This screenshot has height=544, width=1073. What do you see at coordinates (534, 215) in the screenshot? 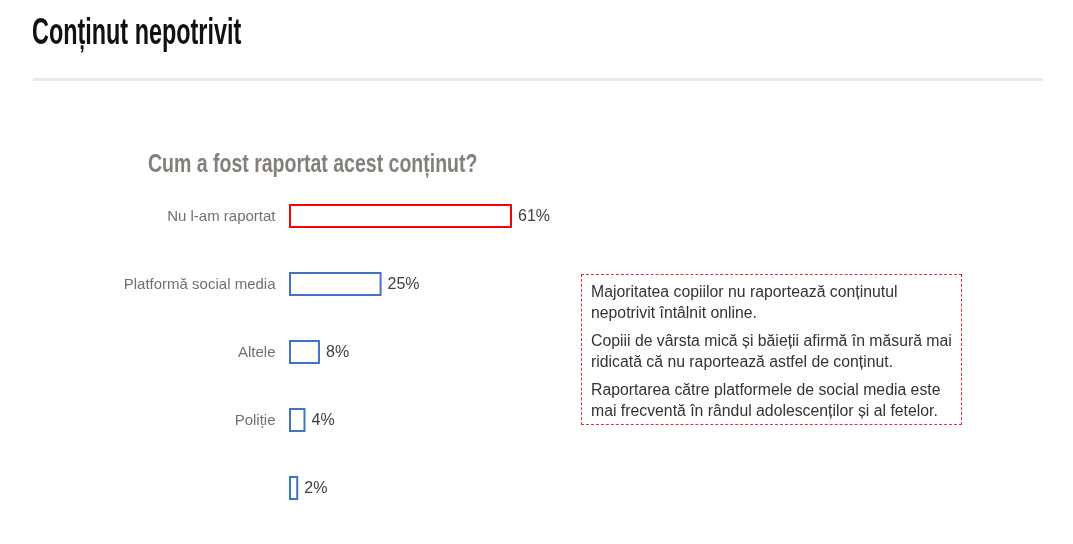
I see `data-label: 61%` at bounding box center [534, 215].